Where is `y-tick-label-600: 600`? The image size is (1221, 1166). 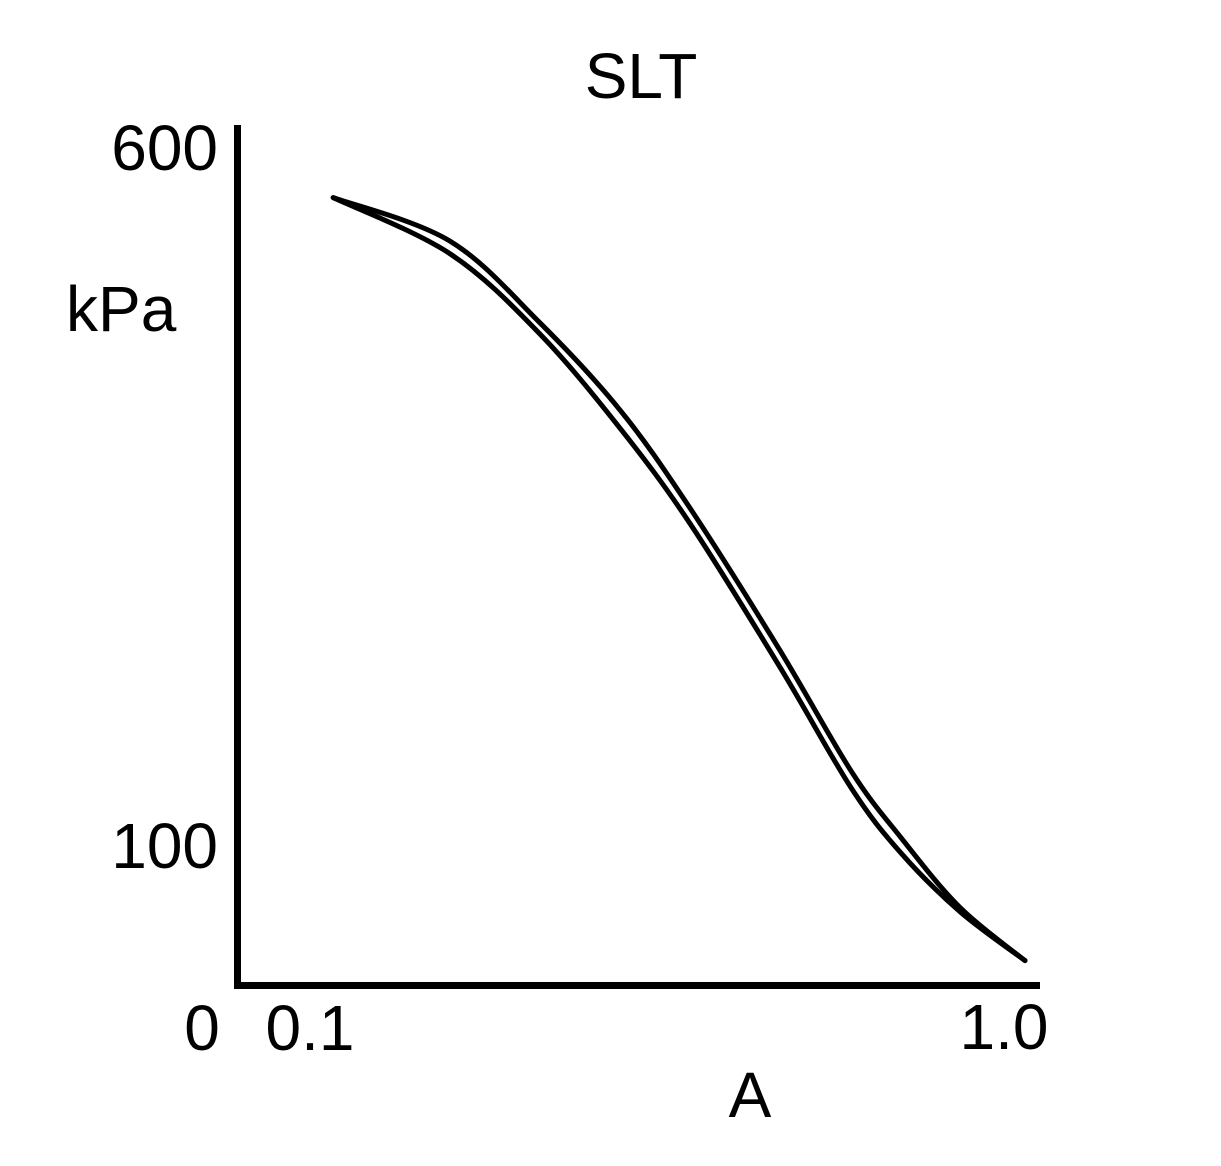 y-tick-label-600: 600 is located at coordinates (164, 148).